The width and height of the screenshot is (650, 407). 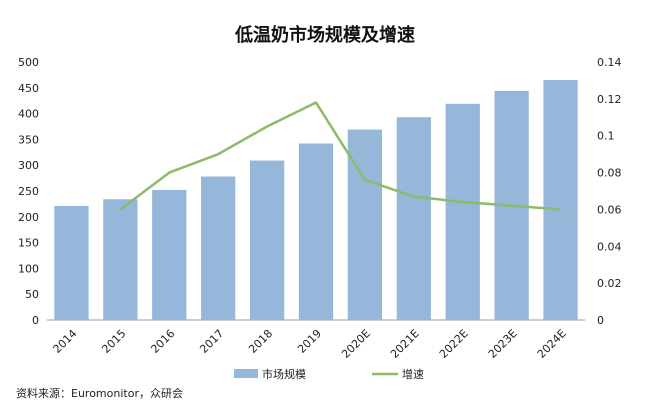 What do you see at coordinates (32, 294) in the screenshot?
I see `left-y-tick-label: 50` at bounding box center [32, 294].